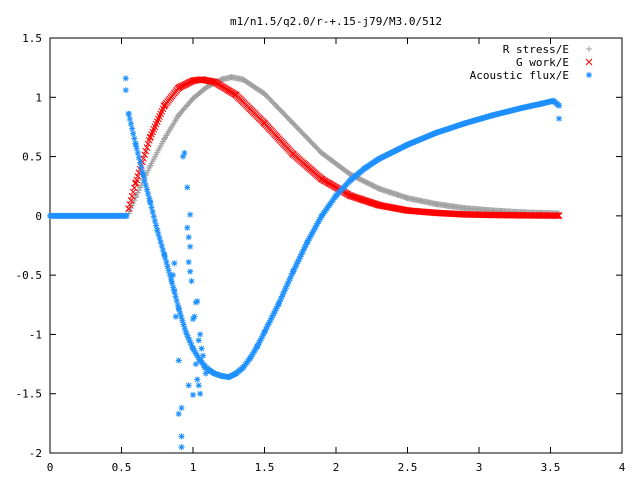  I want to click on legend-marker-glyph, so click(589, 62).